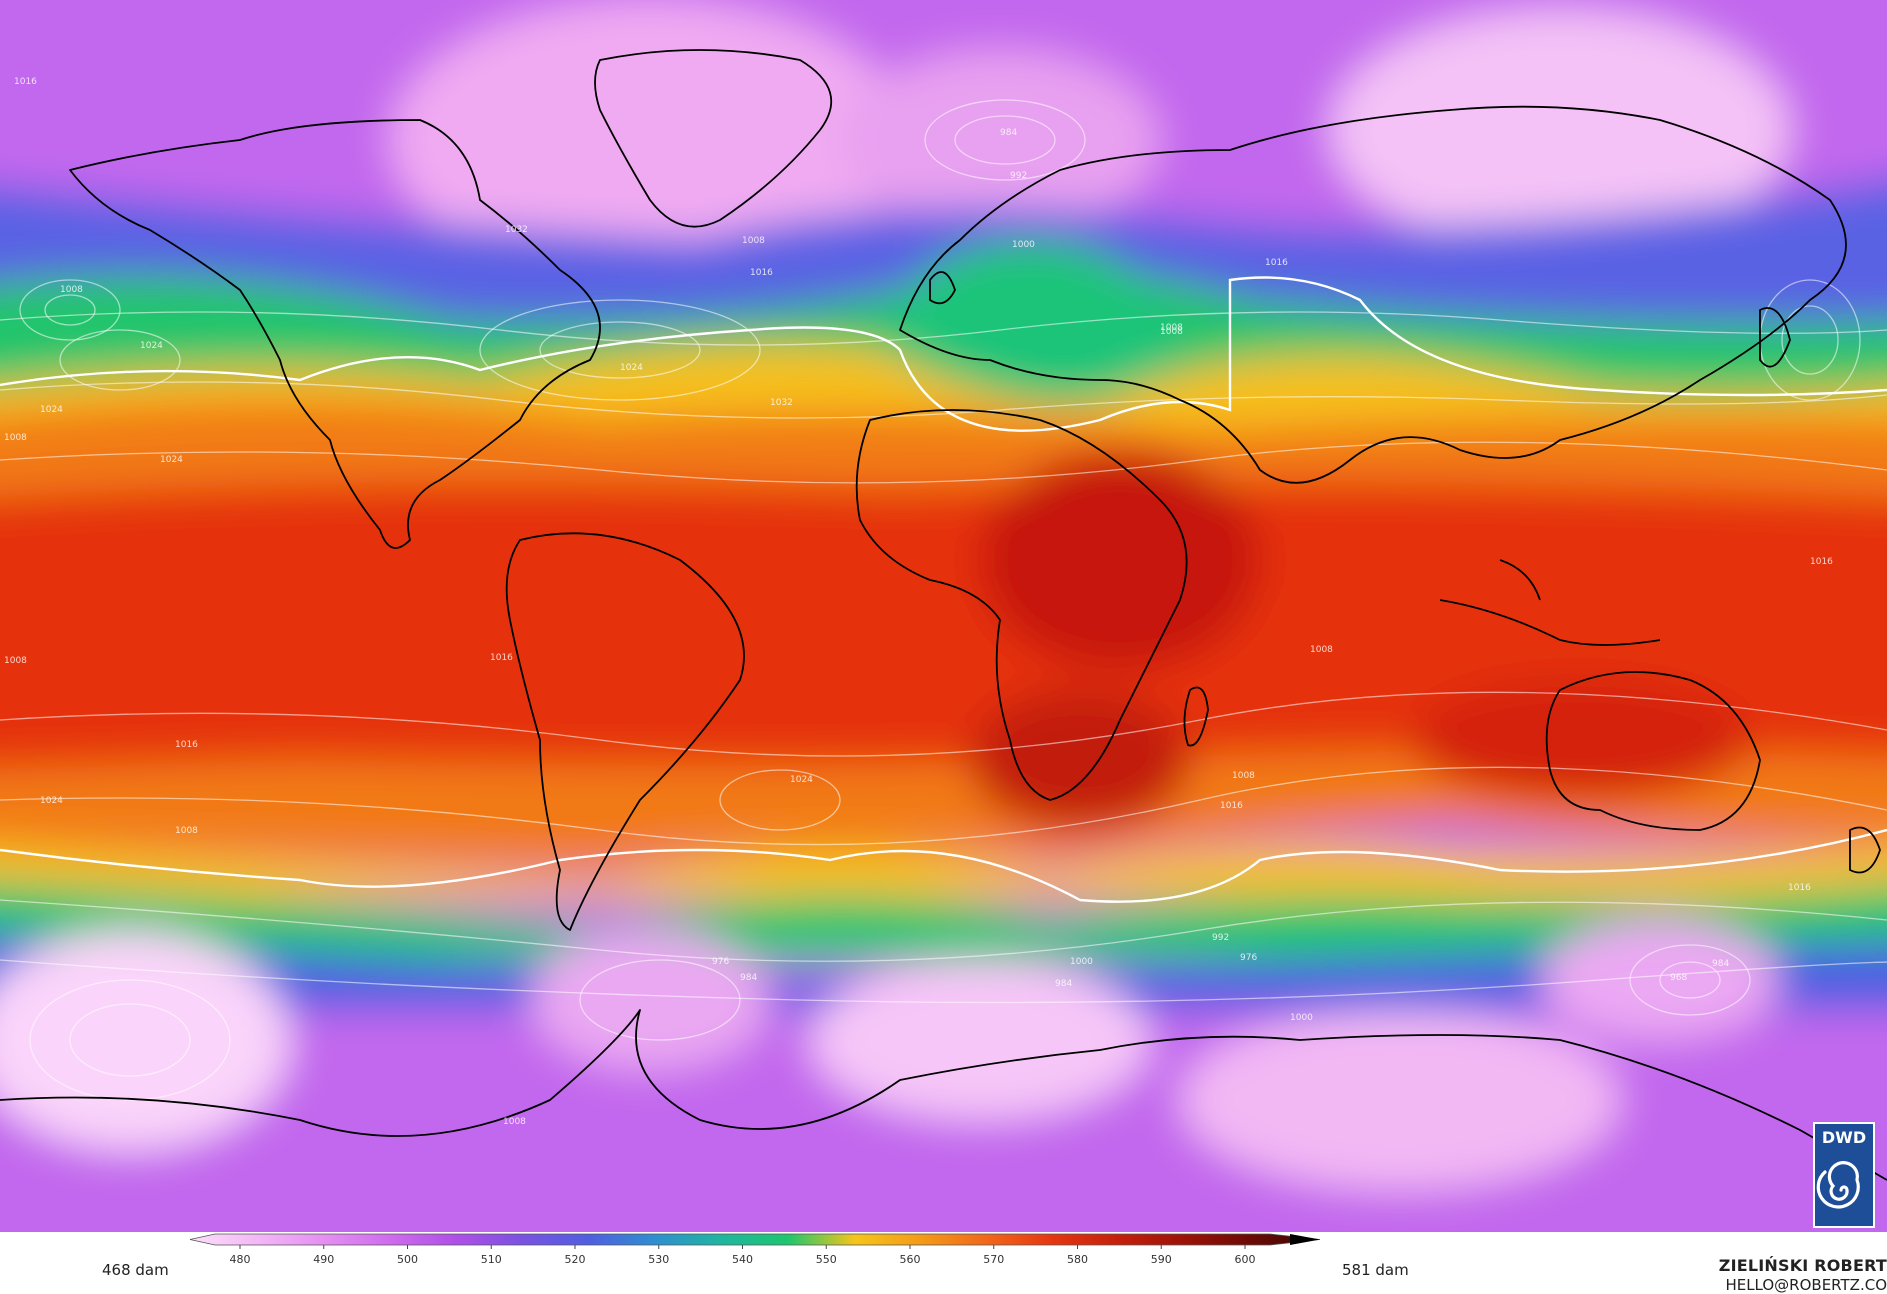  I want to click on colorbar-tick-label: 550, so click(826, 1259).